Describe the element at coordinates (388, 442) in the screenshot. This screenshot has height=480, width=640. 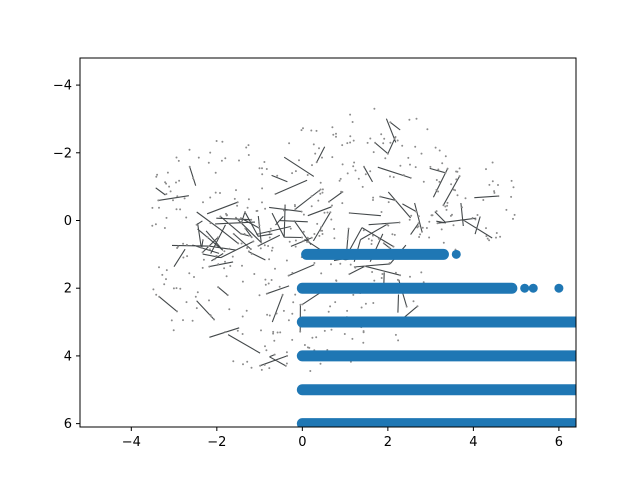
I see `x-tick-label: 2` at that location.